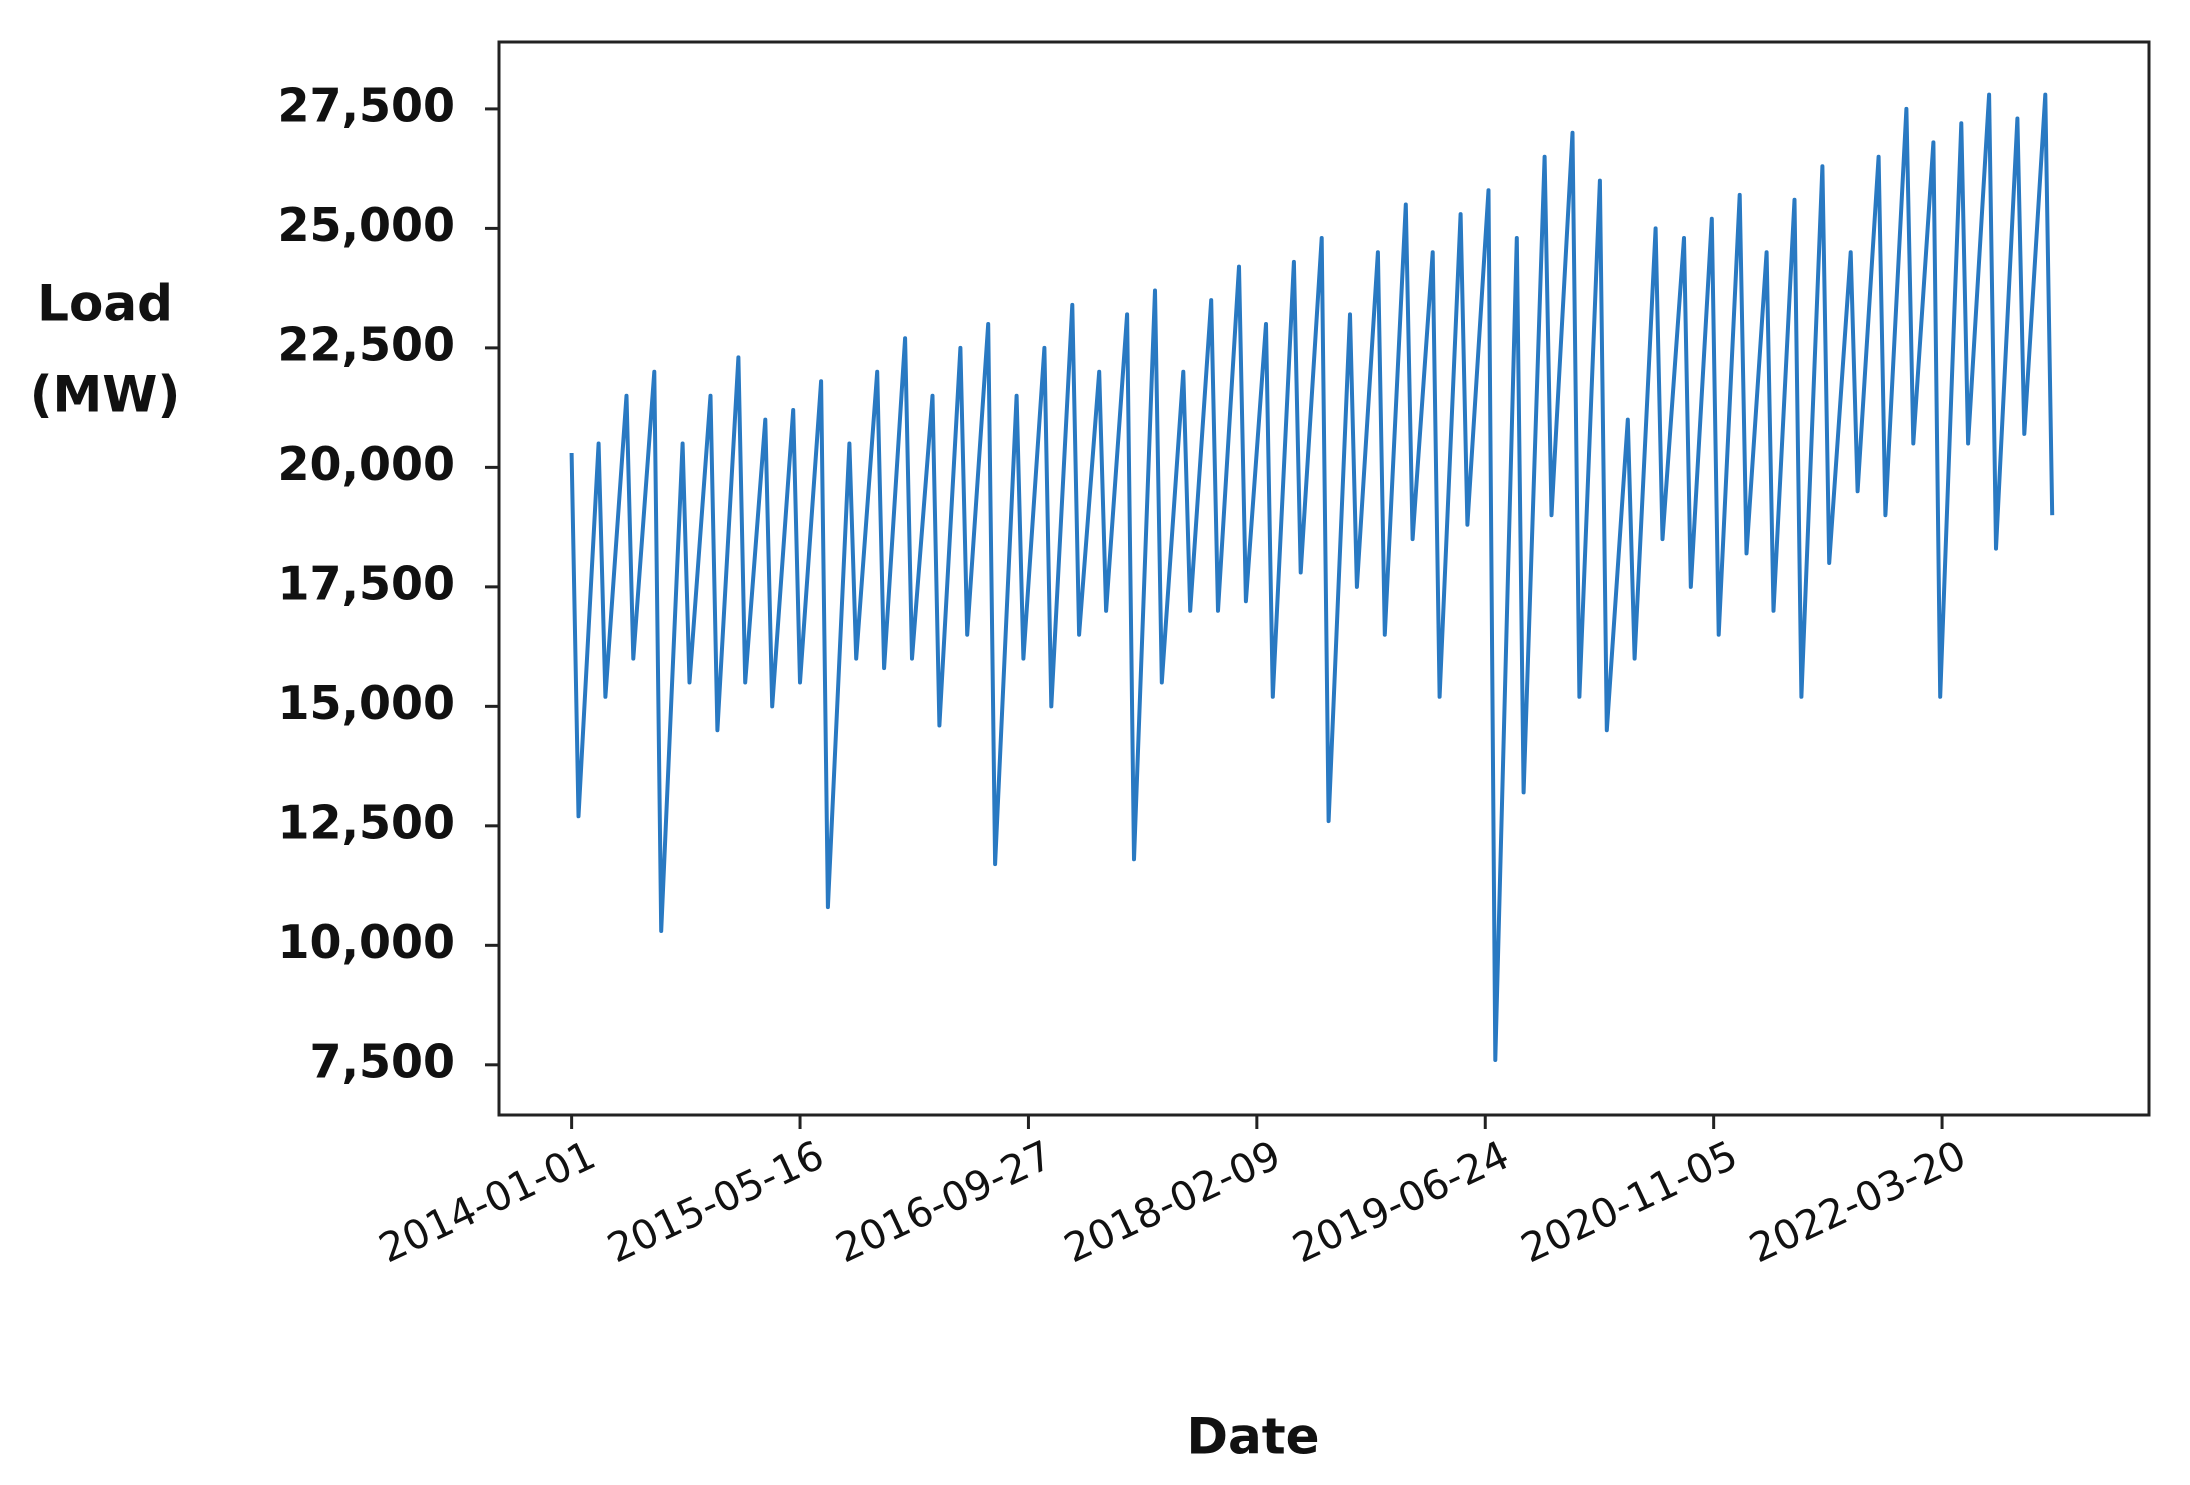 This screenshot has height=1485, width=2190. I want to click on y-tick-label: 22,500, so click(366, 344).